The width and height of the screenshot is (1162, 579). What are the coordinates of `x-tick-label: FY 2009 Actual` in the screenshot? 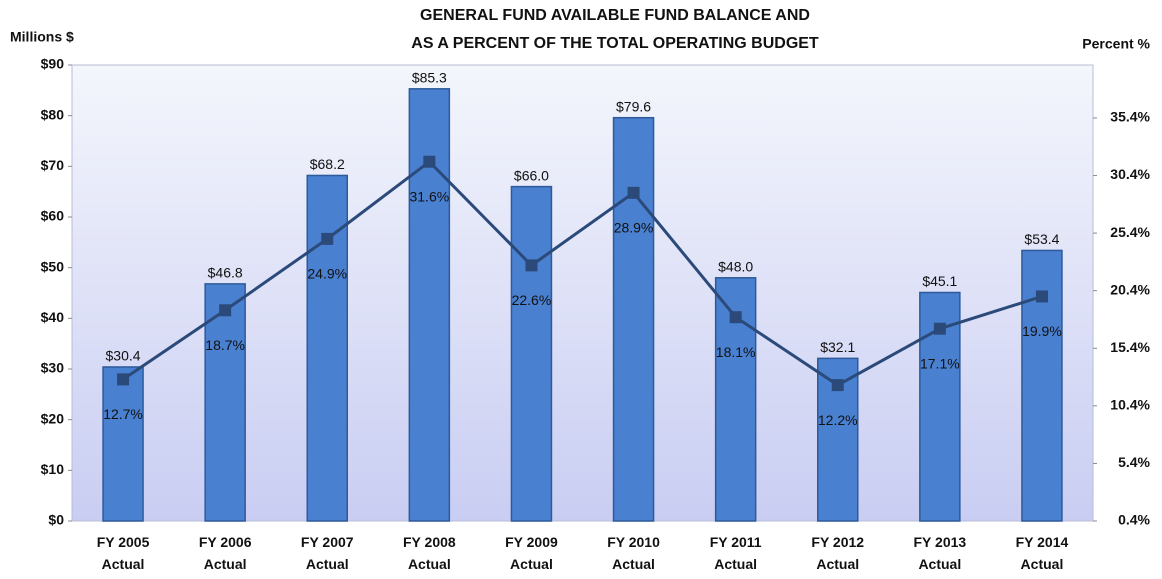 It's located at (531, 553).